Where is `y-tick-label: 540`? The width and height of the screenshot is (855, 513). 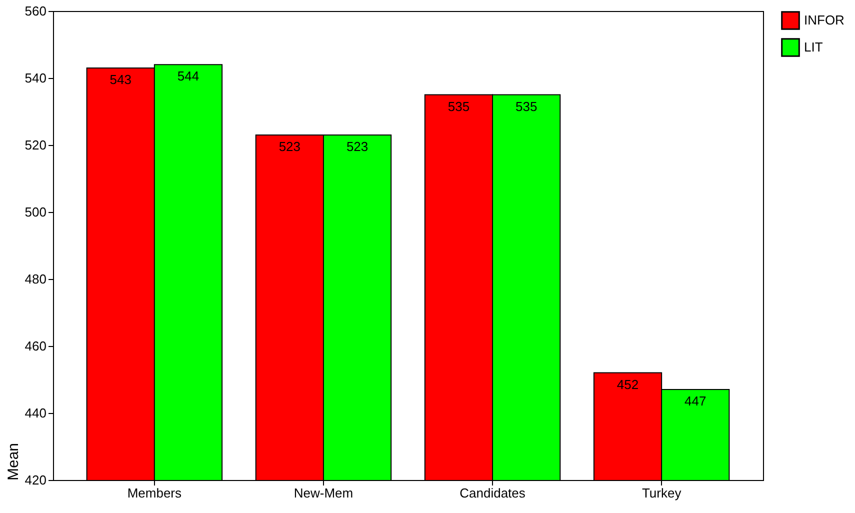
y-tick-label: 540 is located at coordinates (35, 78).